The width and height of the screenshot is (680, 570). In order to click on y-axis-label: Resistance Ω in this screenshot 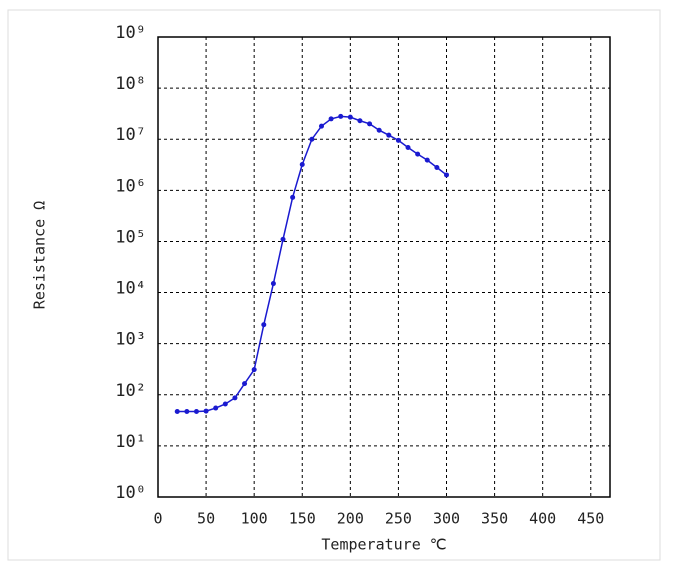, I will do `click(40, 255)`.